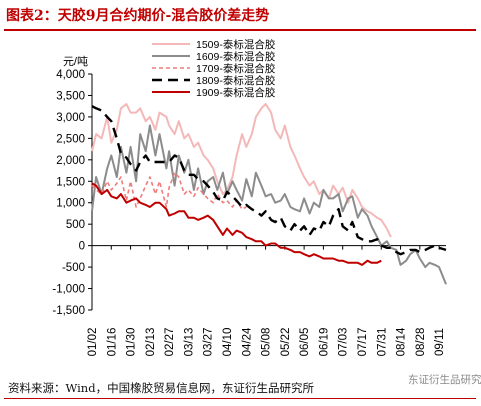 This screenshot has height=406, width=481. Describe the element at coordinates (236, 44) in the screenshot. I see `legend-label: 1509-泰标混合胶` at that location.